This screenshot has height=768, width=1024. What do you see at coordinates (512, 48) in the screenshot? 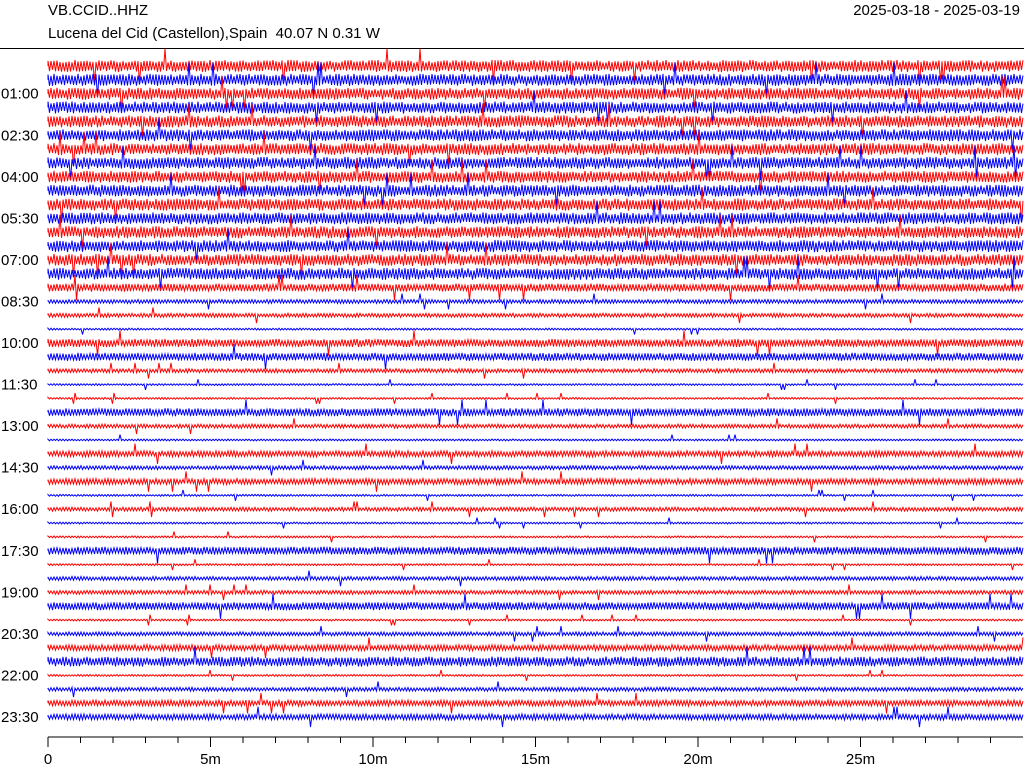
I see `header-divider` at bounding box center [512, 48].